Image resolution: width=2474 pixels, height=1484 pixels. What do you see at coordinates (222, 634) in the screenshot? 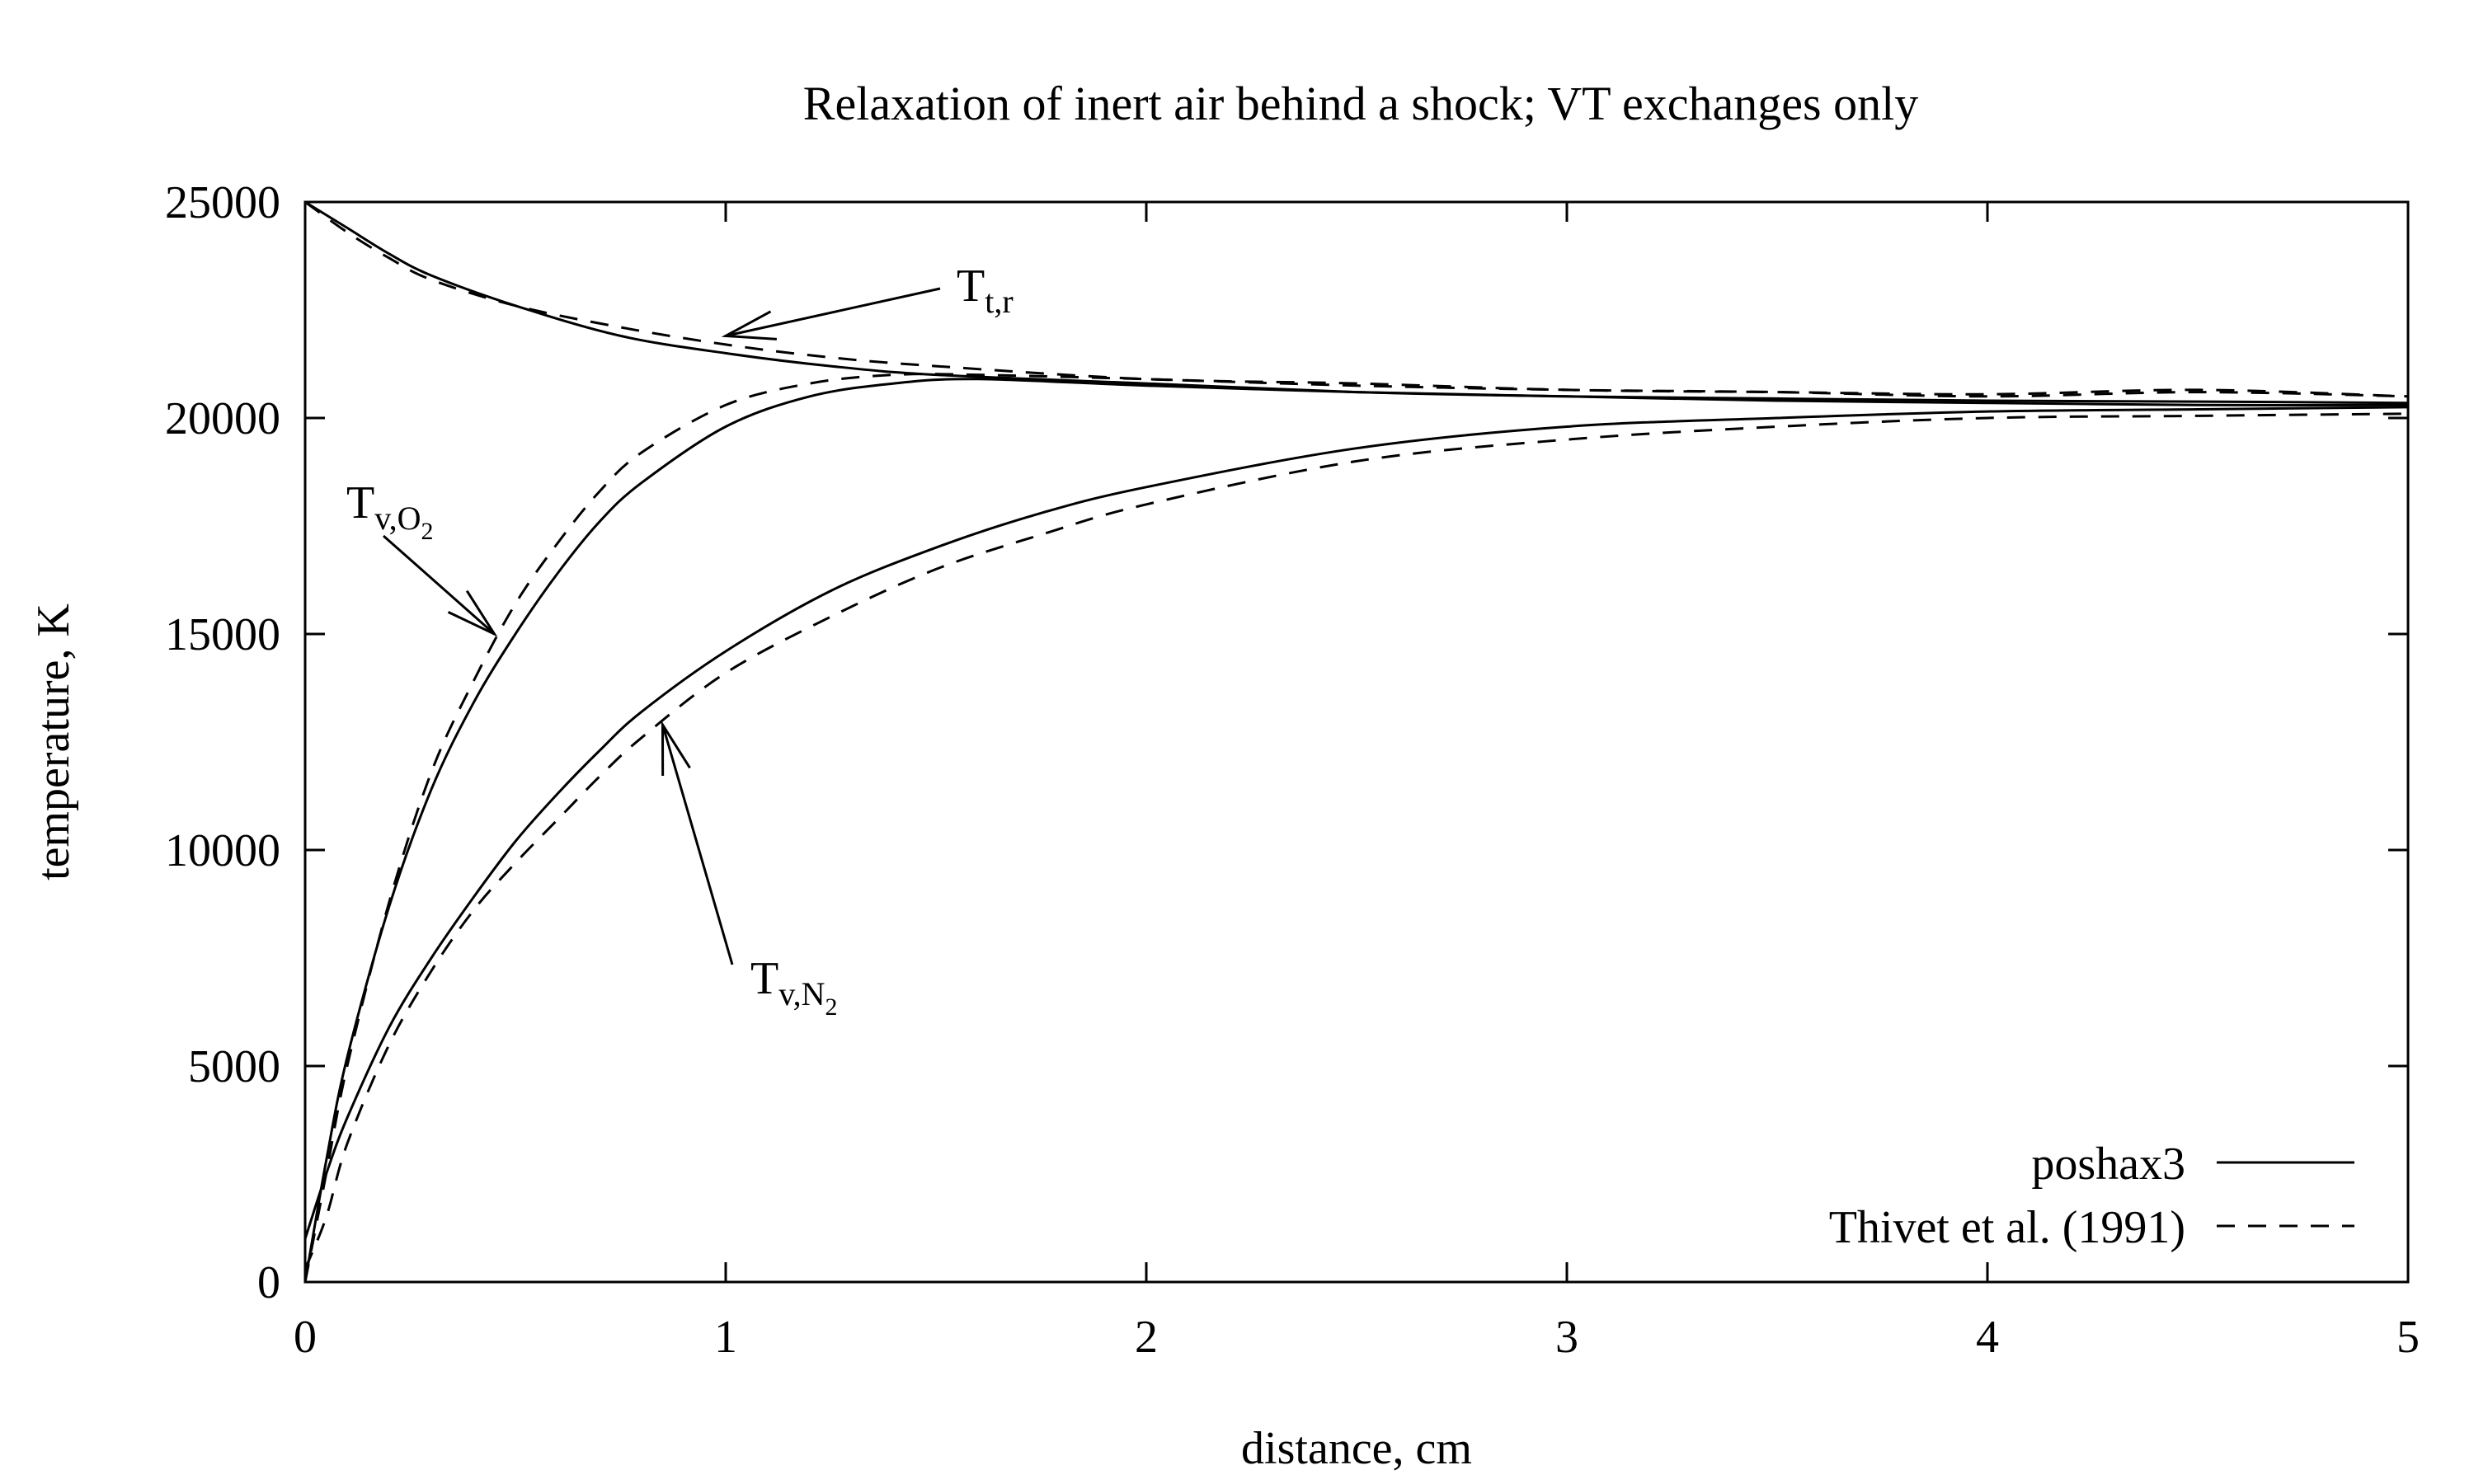
I see `y-tick-label: 15000` at bounding box center [222, 634].